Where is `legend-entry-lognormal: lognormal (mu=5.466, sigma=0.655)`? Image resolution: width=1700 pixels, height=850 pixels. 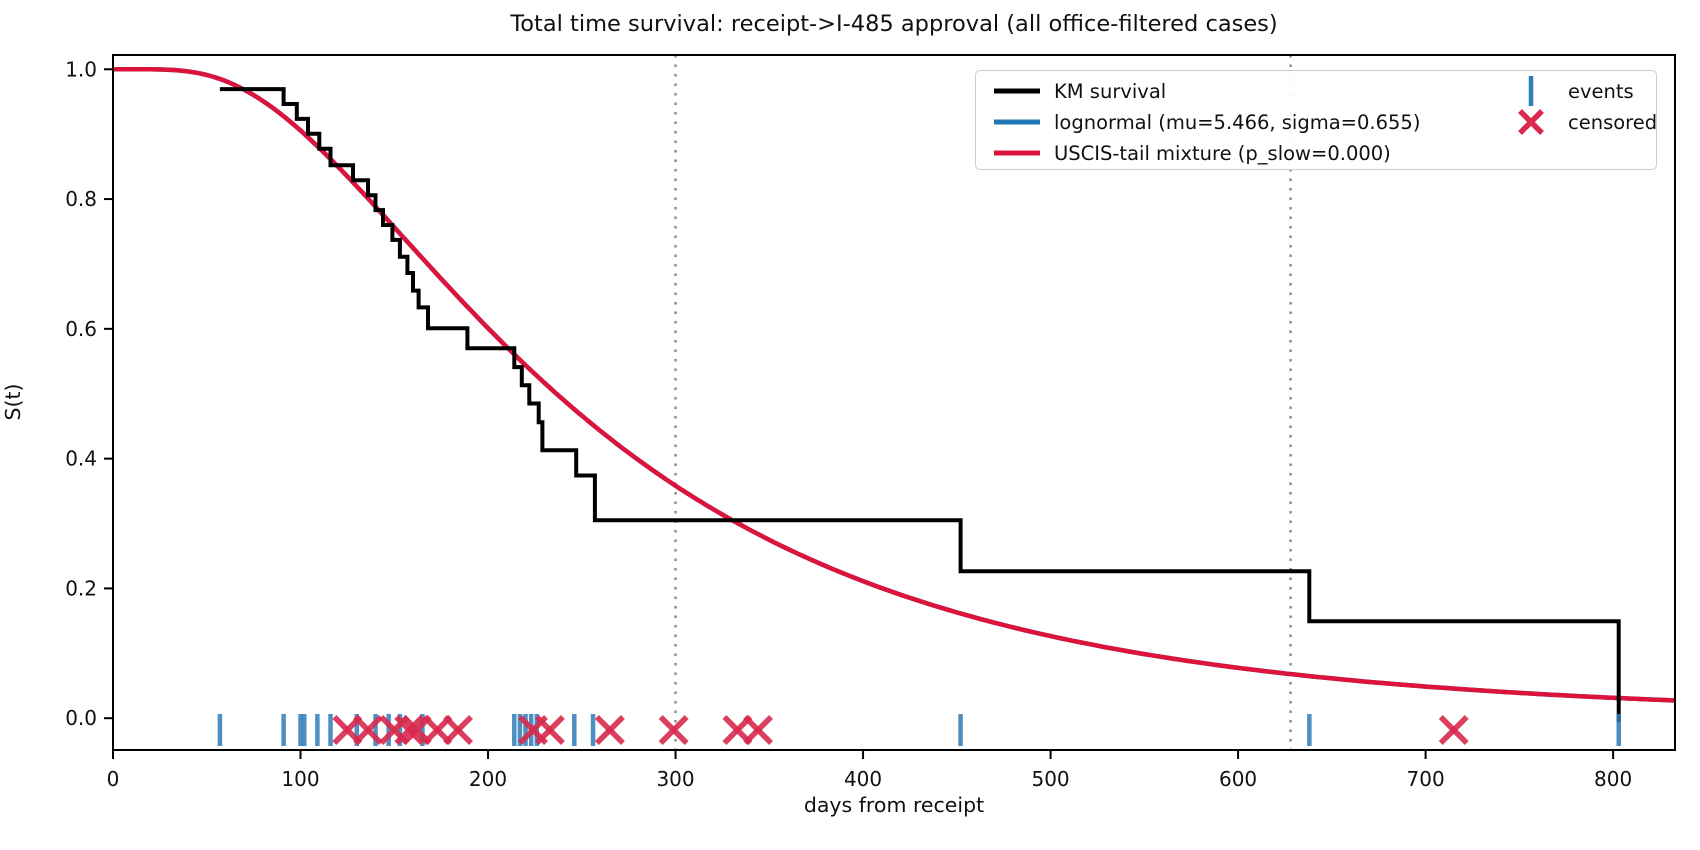 legend-entry-lognormal: lognormal (mu=5.466, sigma=0.655) is located at coordinates (1206, 122).